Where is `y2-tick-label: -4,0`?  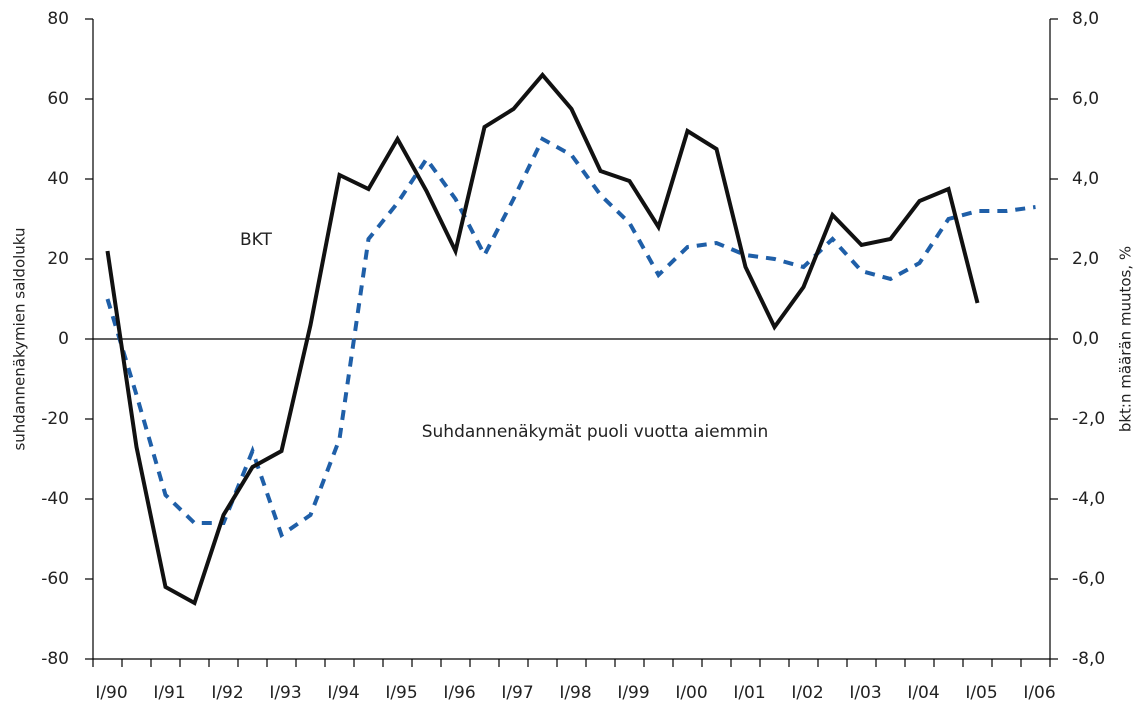
y2-tick-label: -4,0 is located at coordinates (1088, 499).